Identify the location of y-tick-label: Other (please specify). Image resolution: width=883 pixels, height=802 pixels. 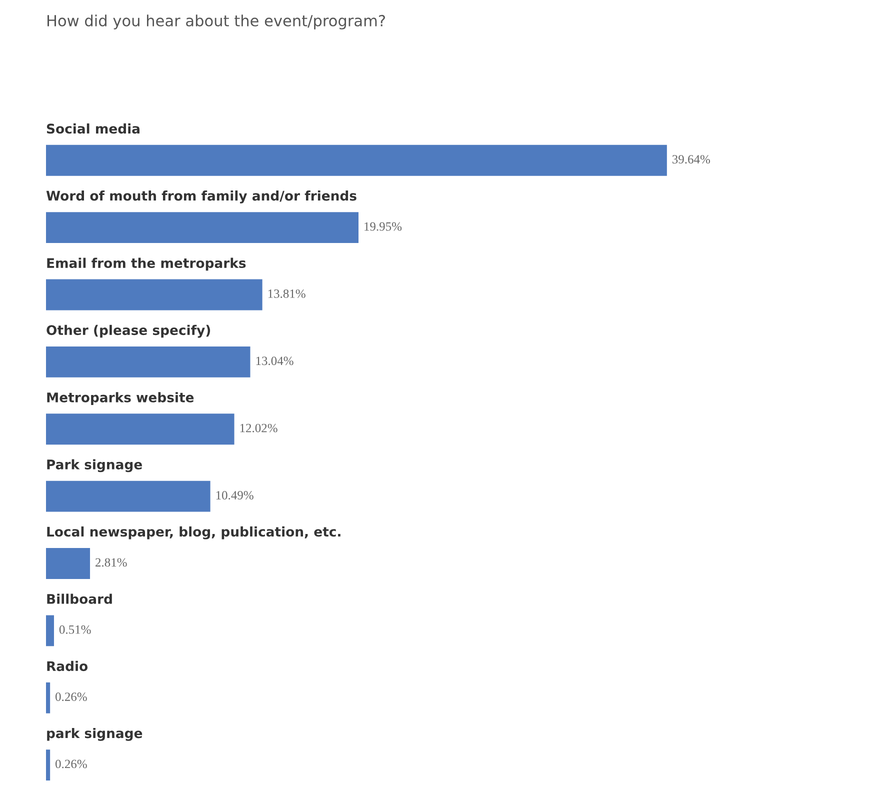
(128, 331).